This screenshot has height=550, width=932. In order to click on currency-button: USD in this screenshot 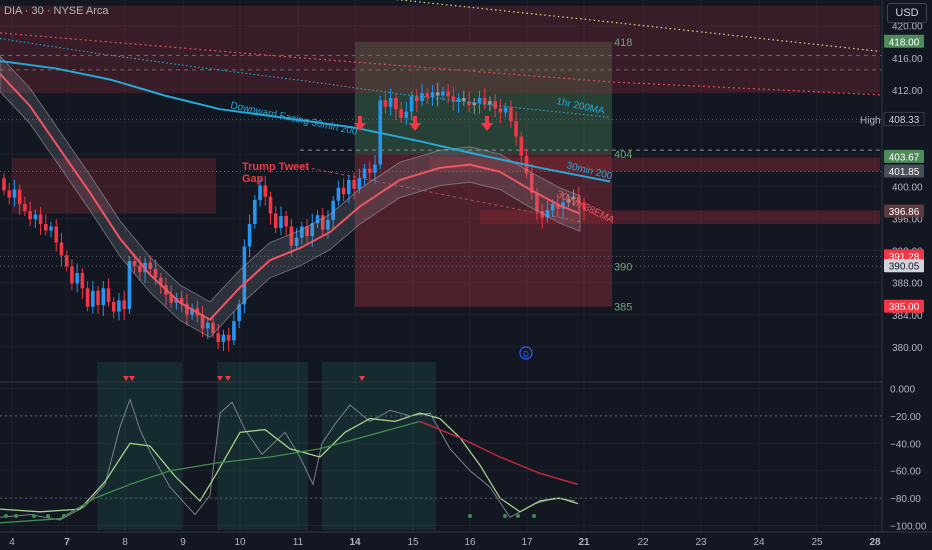, I will do `click(907, 13)`.